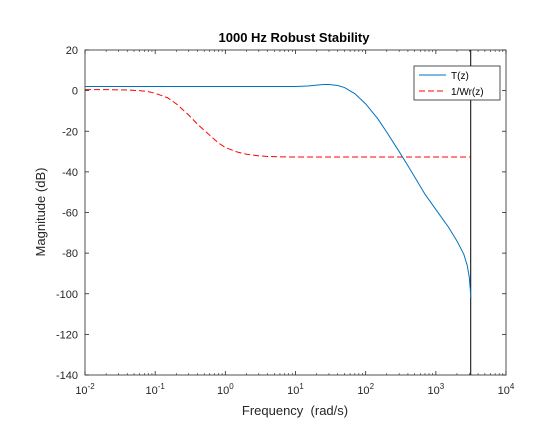 Image resolution: width=560 pixels, height=425 pixels. Describe the element at coordinates (467, 92) in the screenshot. I see `legend-label-wr: 1/Wr(z)` at that location.